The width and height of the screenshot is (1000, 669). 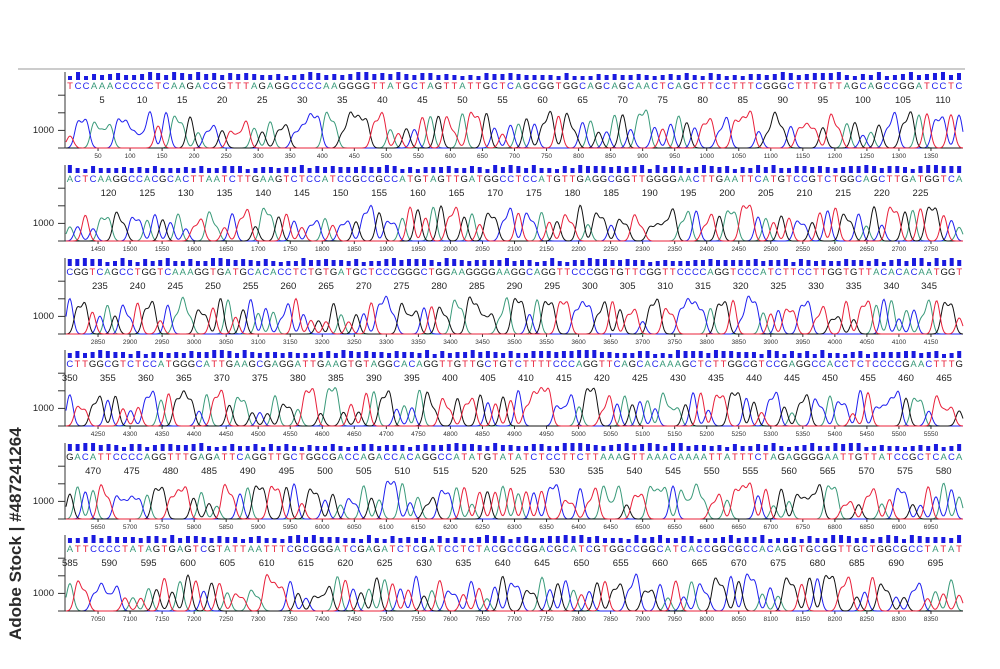 I want to click on base-position-label: 545, so click(x=673, y=471).